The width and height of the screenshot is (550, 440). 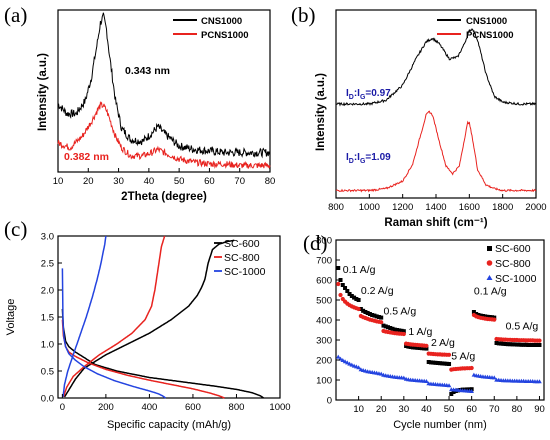 I want to click on rate-label-1: 0.2 A/g, so click(x=377, y=291).